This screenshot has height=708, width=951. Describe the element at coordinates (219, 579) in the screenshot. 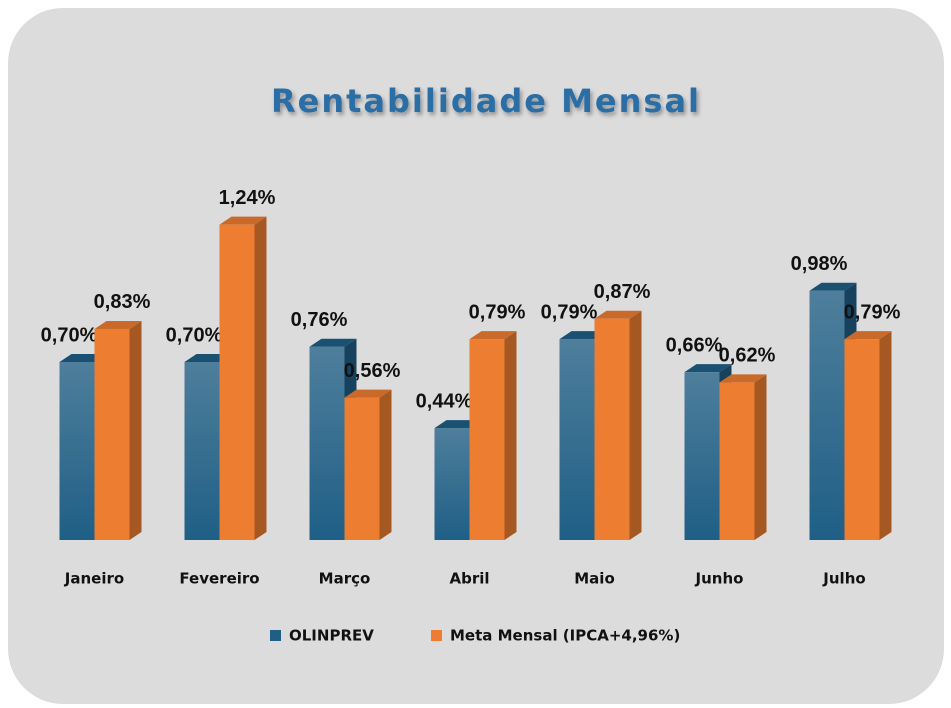

I see `x-tick-label: Fevereiro` at that location.